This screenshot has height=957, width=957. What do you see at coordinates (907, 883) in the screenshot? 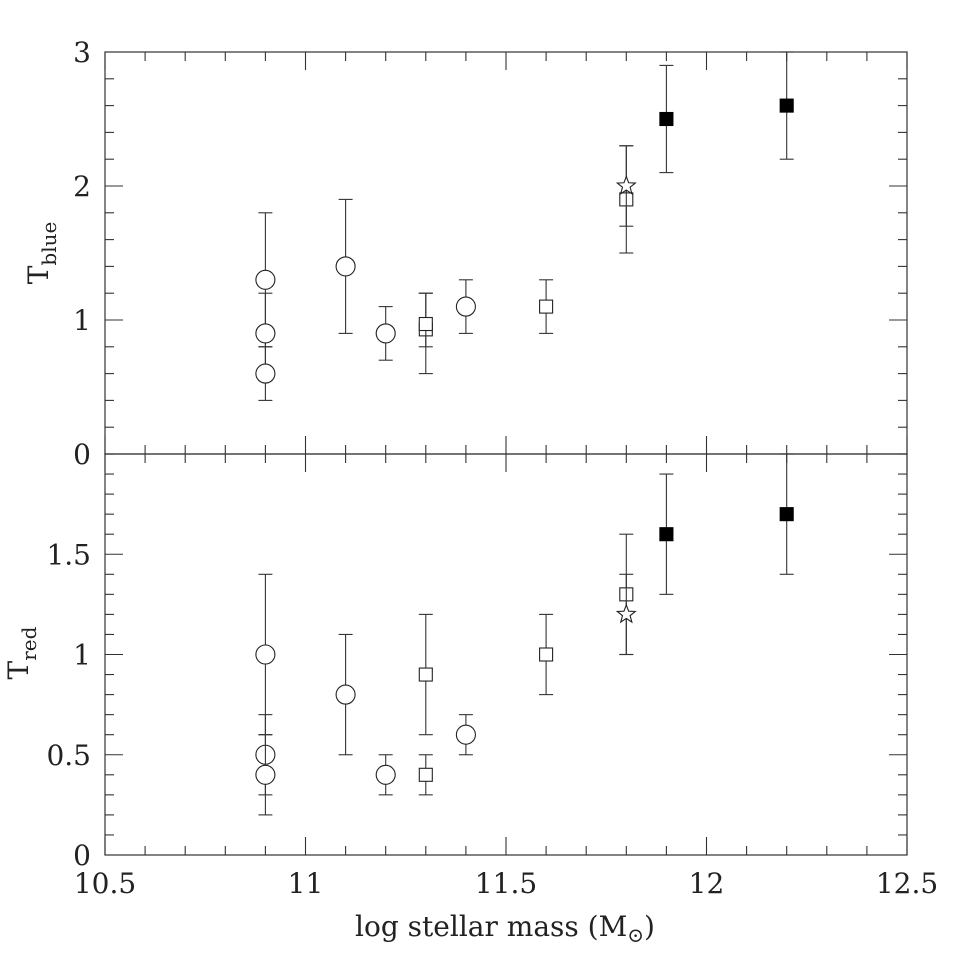
I see `x-tick-label: 12.5` at bounding box center [907, 883].